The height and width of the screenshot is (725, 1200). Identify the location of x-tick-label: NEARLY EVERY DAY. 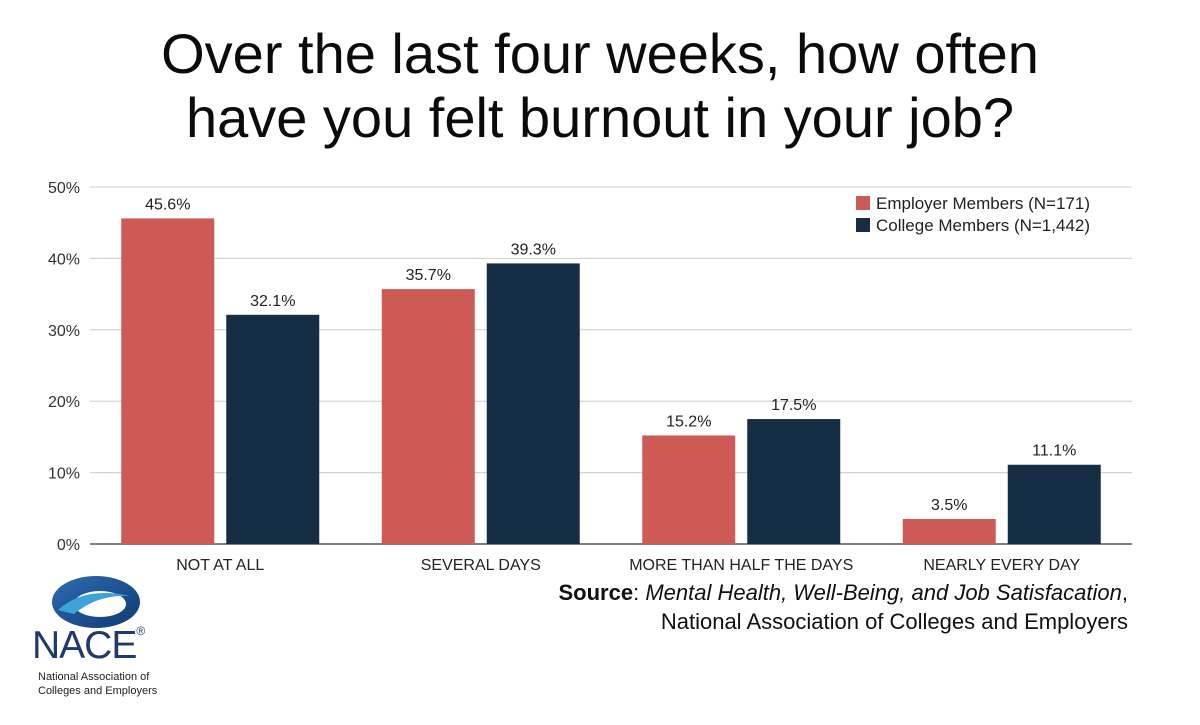
(1001, 565).